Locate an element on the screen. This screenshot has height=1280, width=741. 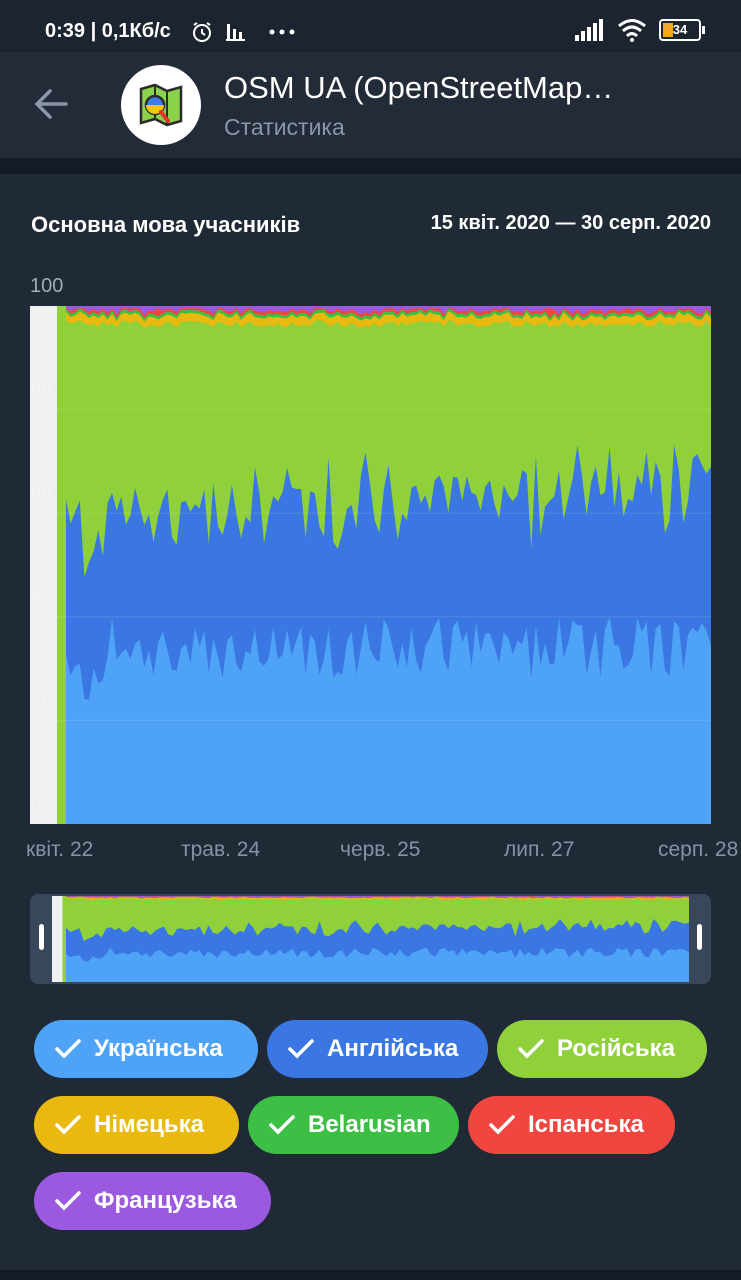
y-tick-label: 60 is located at coordinates (41, 494).